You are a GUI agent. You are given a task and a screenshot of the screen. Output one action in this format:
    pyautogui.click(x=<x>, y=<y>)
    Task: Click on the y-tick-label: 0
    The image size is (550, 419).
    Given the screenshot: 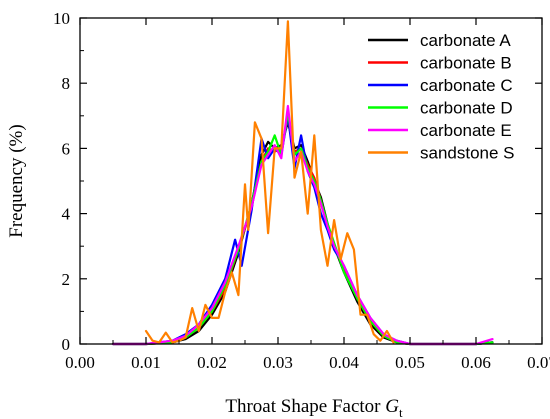 What is the action you would take?
    pyautogui.click(x=66, y=344)
    